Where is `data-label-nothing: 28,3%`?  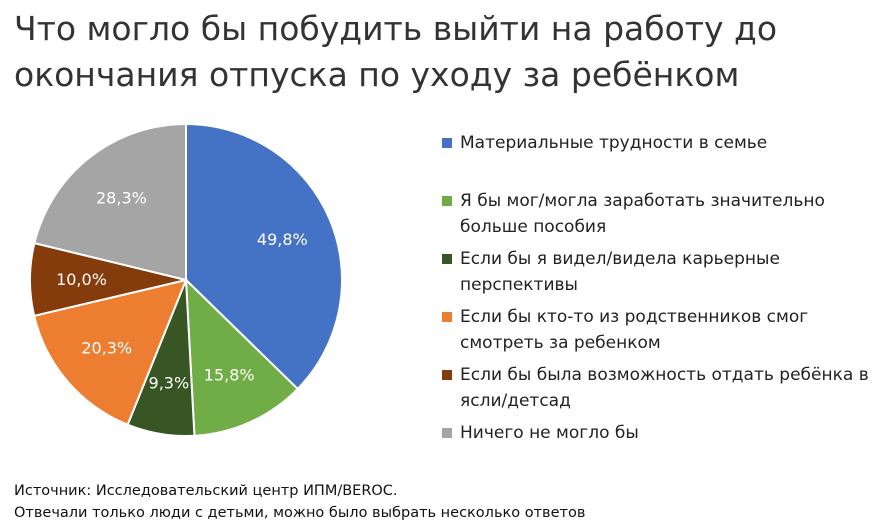 data-label-nothing: 28,3% is located at coordinates (121, 197).